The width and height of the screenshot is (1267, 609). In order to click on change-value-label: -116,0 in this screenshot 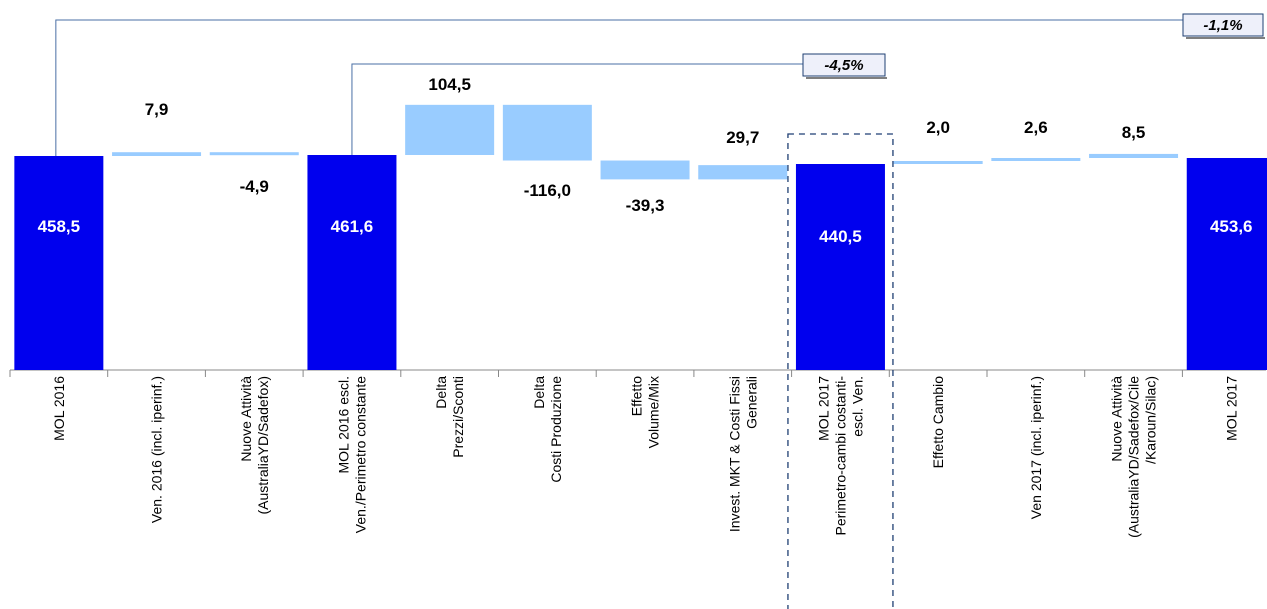, I will do `click(547, 190)`.